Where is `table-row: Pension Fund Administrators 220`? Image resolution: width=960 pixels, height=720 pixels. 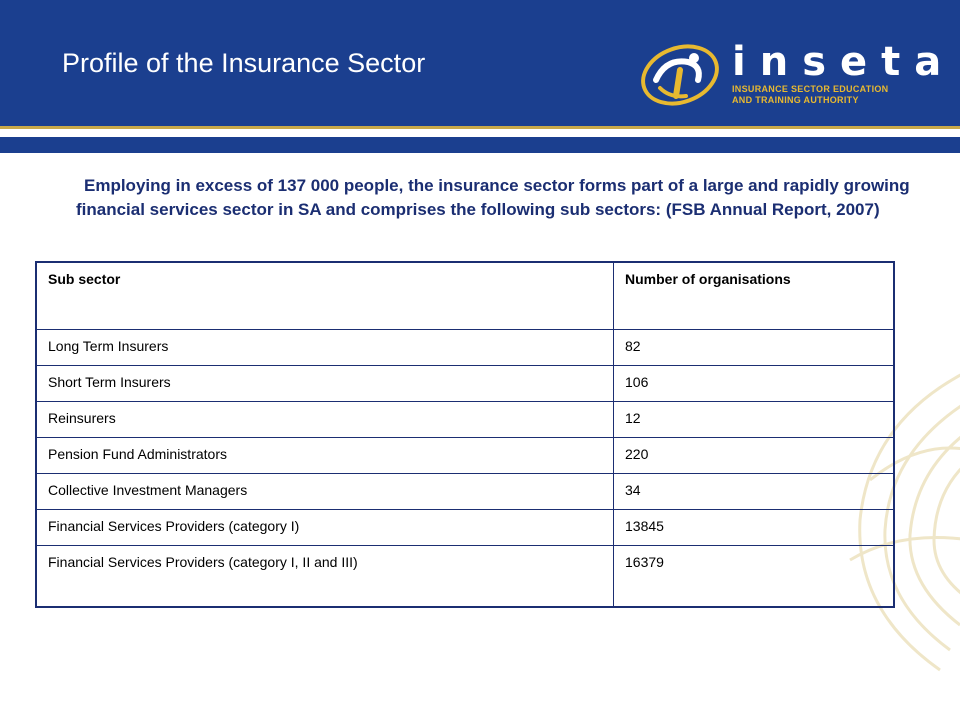
table-row: Pension Fund Administrators 220 is located at coordinates (465, 455).